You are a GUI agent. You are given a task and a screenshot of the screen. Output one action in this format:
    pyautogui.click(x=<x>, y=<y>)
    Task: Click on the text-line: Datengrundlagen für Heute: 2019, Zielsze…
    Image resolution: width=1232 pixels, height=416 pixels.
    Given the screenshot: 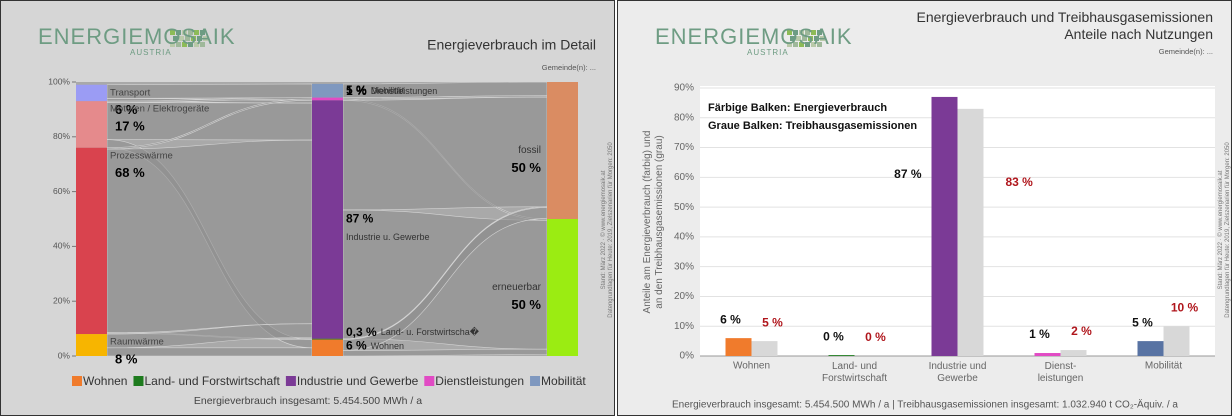 What is the action you would take?
    pyautogui.click(x=611, y=230)
    